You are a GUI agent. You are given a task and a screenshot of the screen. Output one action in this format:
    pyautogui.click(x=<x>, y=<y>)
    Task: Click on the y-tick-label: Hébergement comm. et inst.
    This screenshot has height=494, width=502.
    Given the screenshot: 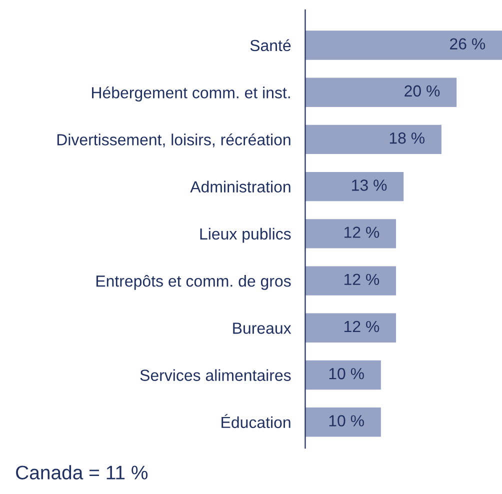 What is the action you would take?
    pyautogui.click(x=191, y=94)
    